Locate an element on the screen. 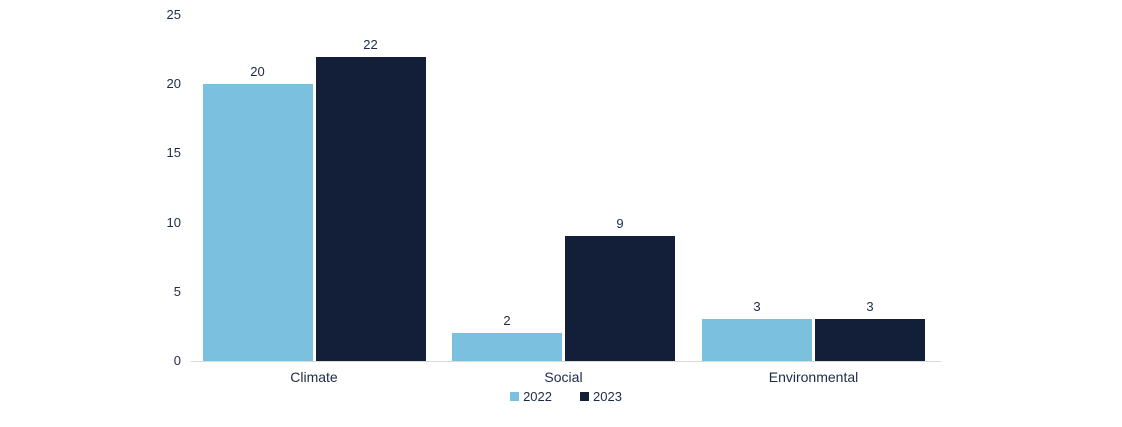 The image size is (1122, 427). legend-item-2022: 2022 is located at coordinates (531, 396).